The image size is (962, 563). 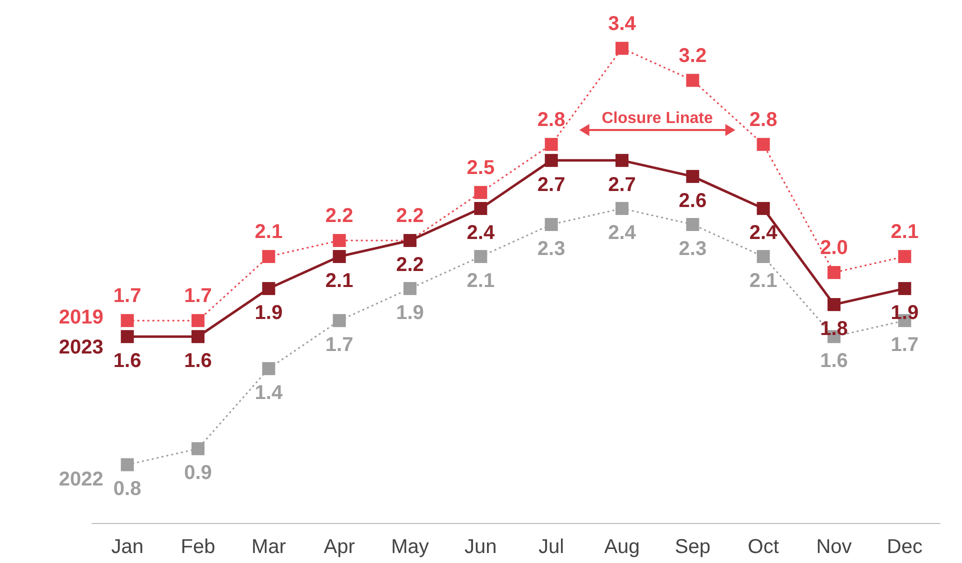 What do you see at coordinates (622, 547) in the screenshot?
I see `x-tick-label: Aug` at bounding box center [622, 547].